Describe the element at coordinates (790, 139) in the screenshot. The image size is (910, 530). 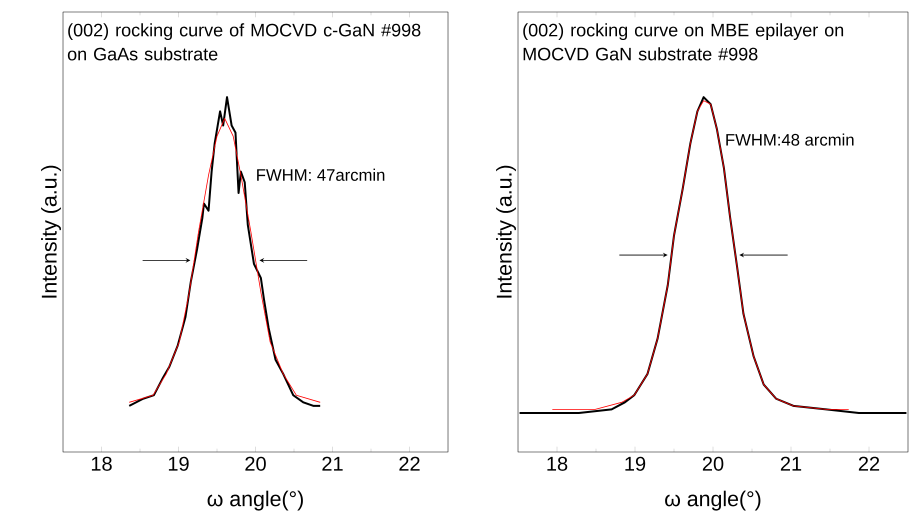
I see `annotation: FWHM:48 arcmin` at that location.